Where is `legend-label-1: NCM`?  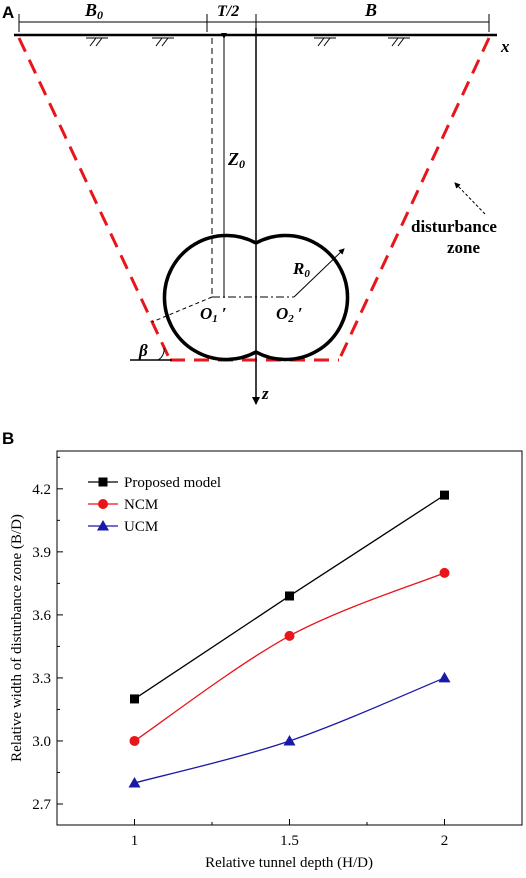 legend-label-1: NCM is located at coordinates (141, 505).